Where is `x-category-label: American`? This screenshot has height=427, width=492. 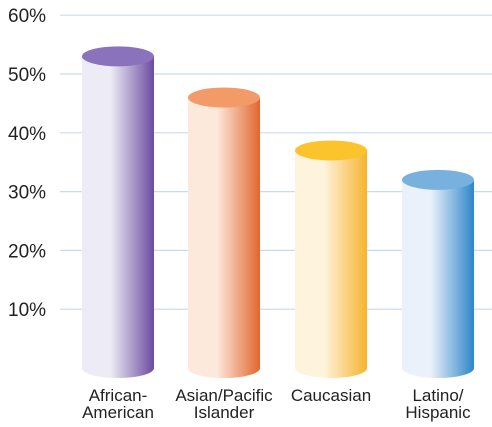 x-category-label: American is located at coordinates (118, 412).